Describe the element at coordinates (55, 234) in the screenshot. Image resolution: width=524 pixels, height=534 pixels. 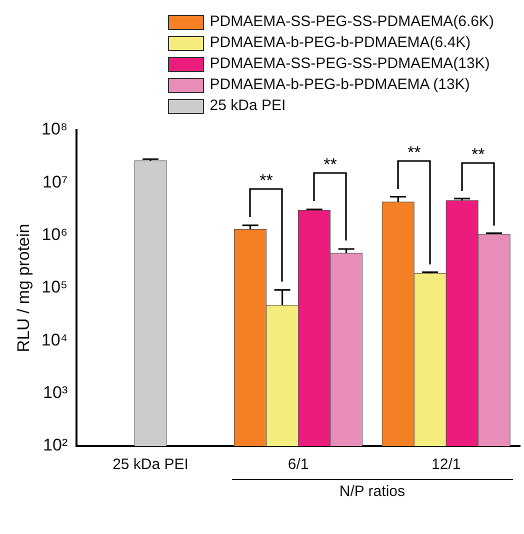
I see `y-tick-label: 10⁶` at that location.